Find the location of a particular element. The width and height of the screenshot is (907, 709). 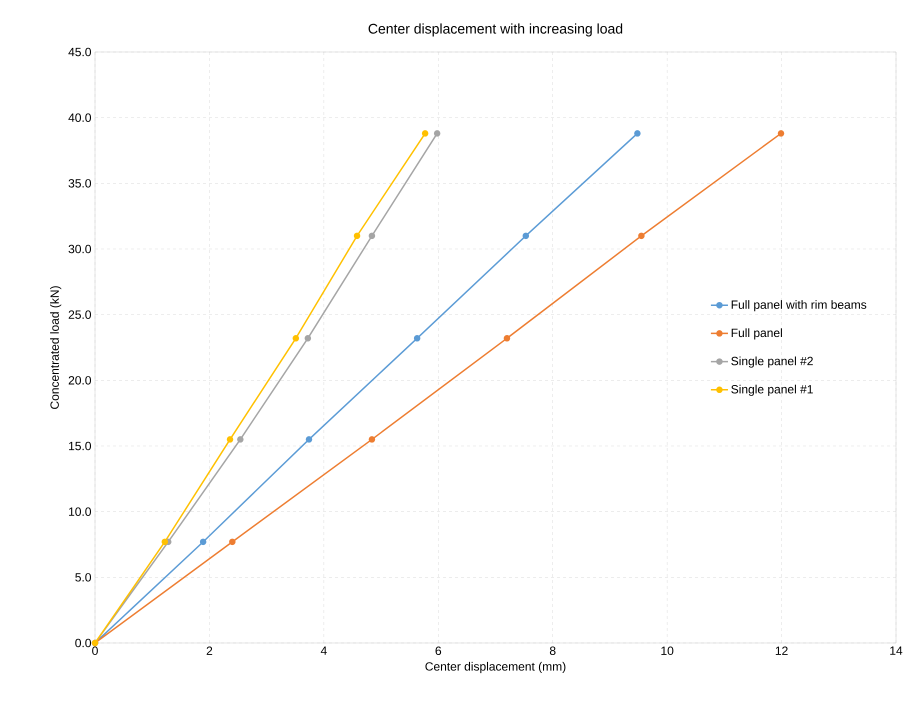

x-tick-label: 6 is located at coordinates (439, 651).